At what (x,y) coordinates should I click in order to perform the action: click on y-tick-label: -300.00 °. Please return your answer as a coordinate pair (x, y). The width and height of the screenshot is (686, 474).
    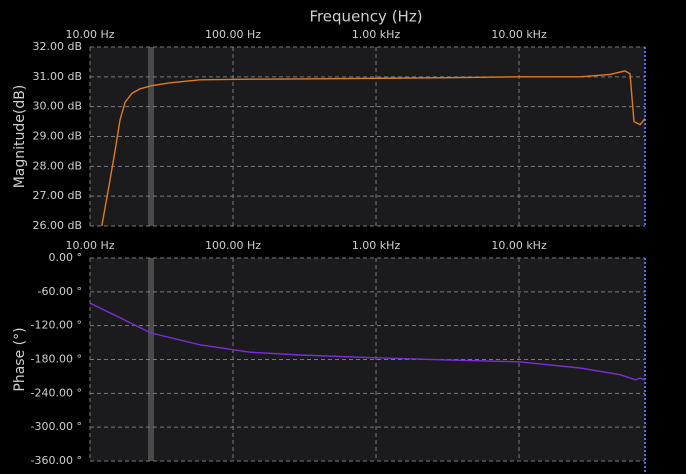
    Looking at the image, I should click on (56, 426).